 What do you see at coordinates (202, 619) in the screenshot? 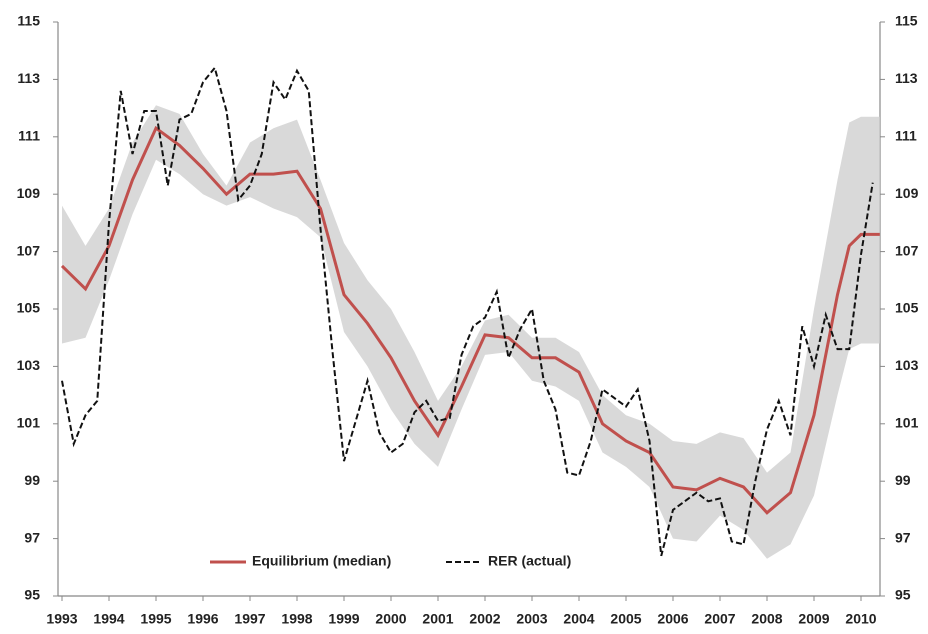
I see `x-tick-label: 1996` at bounding box center [202, 619].